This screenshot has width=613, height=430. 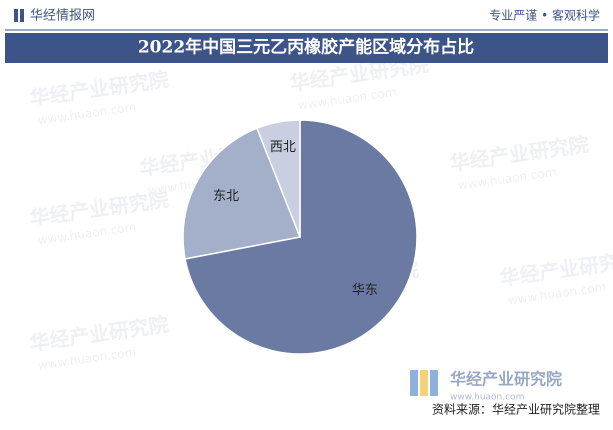 What do you see at coordinates (544, 15) in the screenshot?
I see `slogan: 专业严谨 • 客观科学` at bounding box center [544, 15].